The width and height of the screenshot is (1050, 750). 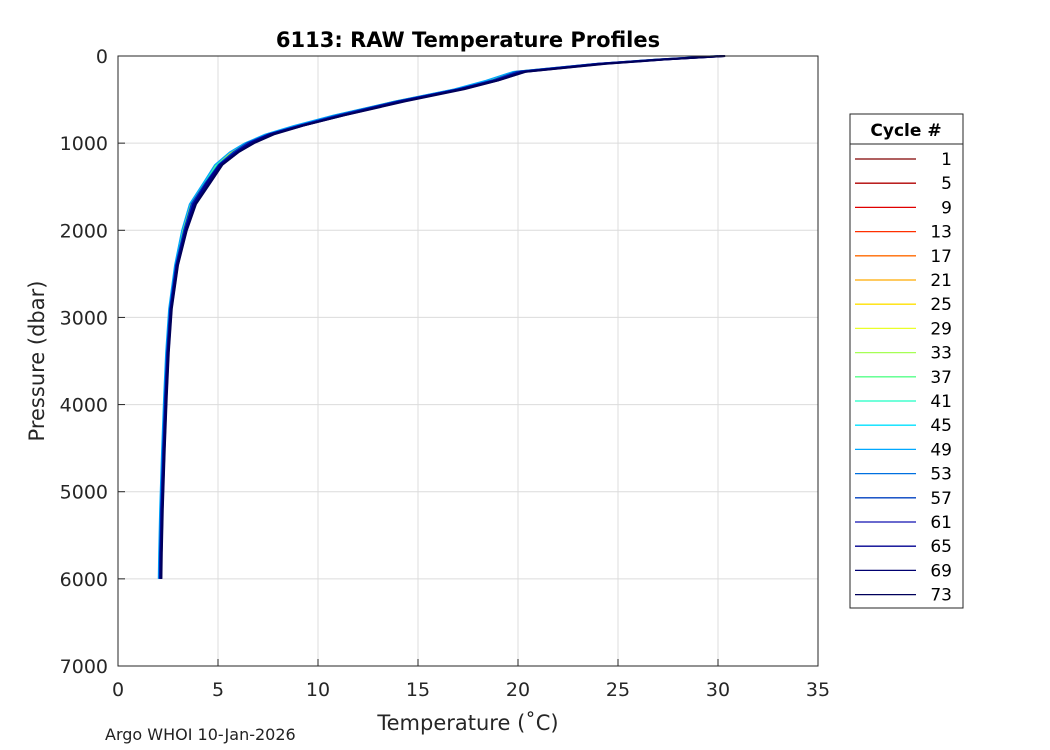 I want to click on legend-label-57: 57, so click(x=941, y=499).